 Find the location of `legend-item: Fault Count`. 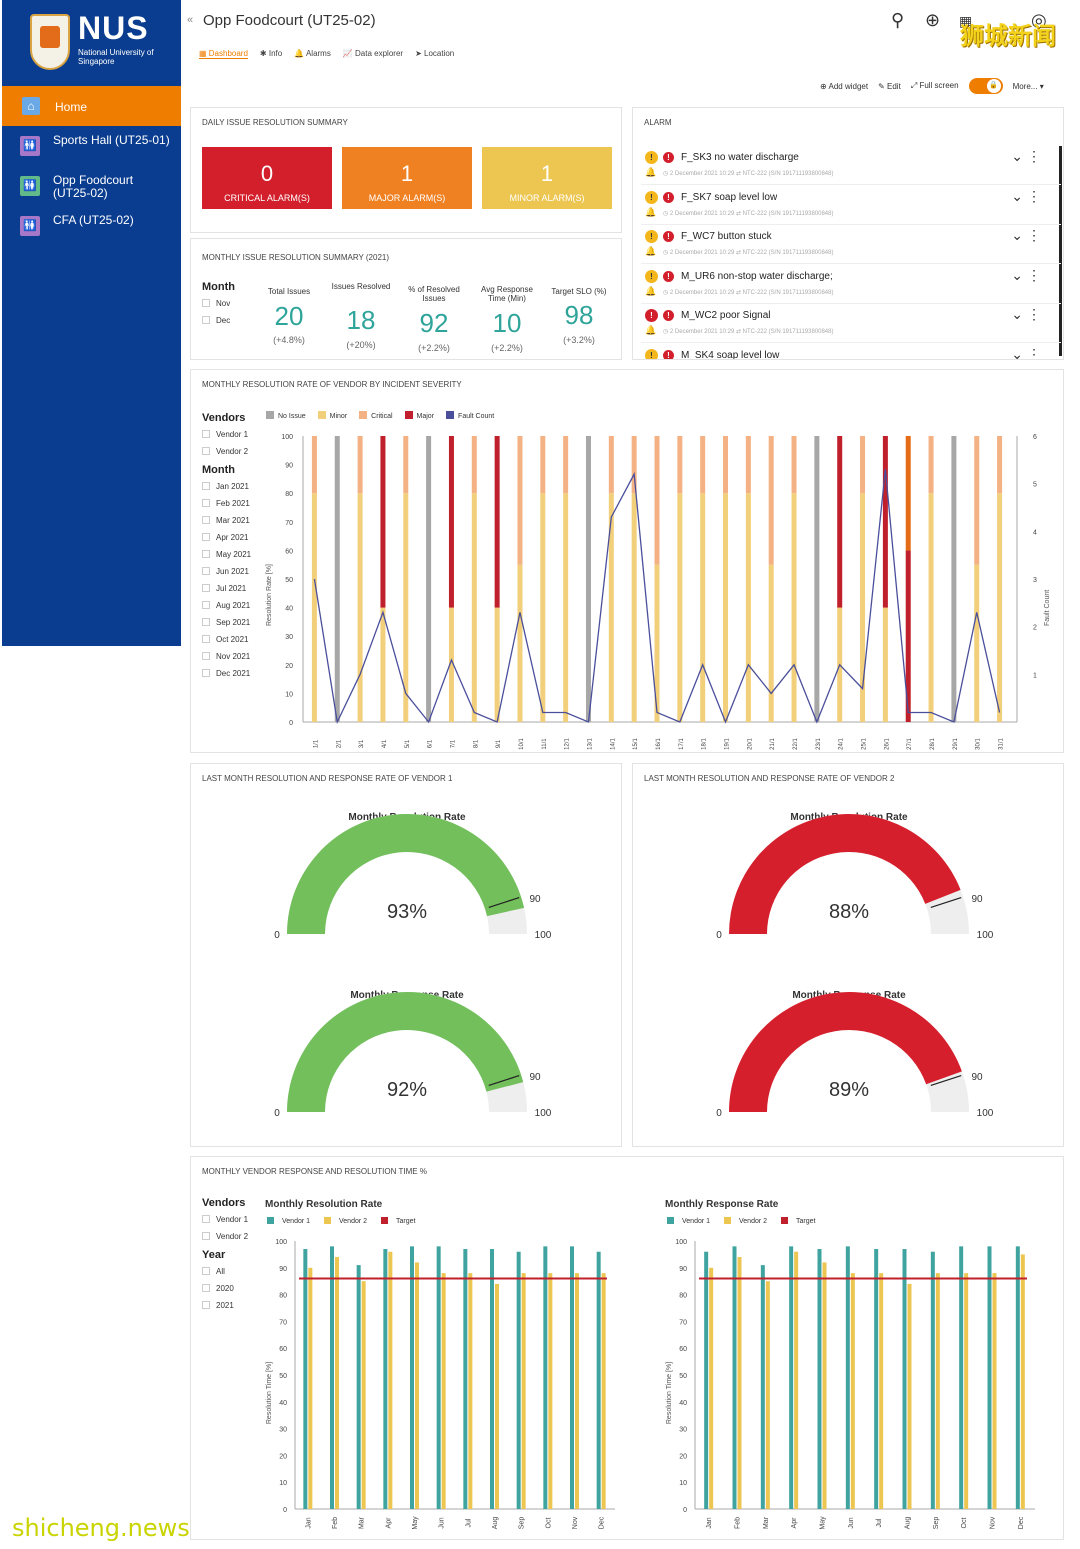

legend-item: Fault Count is located at coordinates (470, 415).